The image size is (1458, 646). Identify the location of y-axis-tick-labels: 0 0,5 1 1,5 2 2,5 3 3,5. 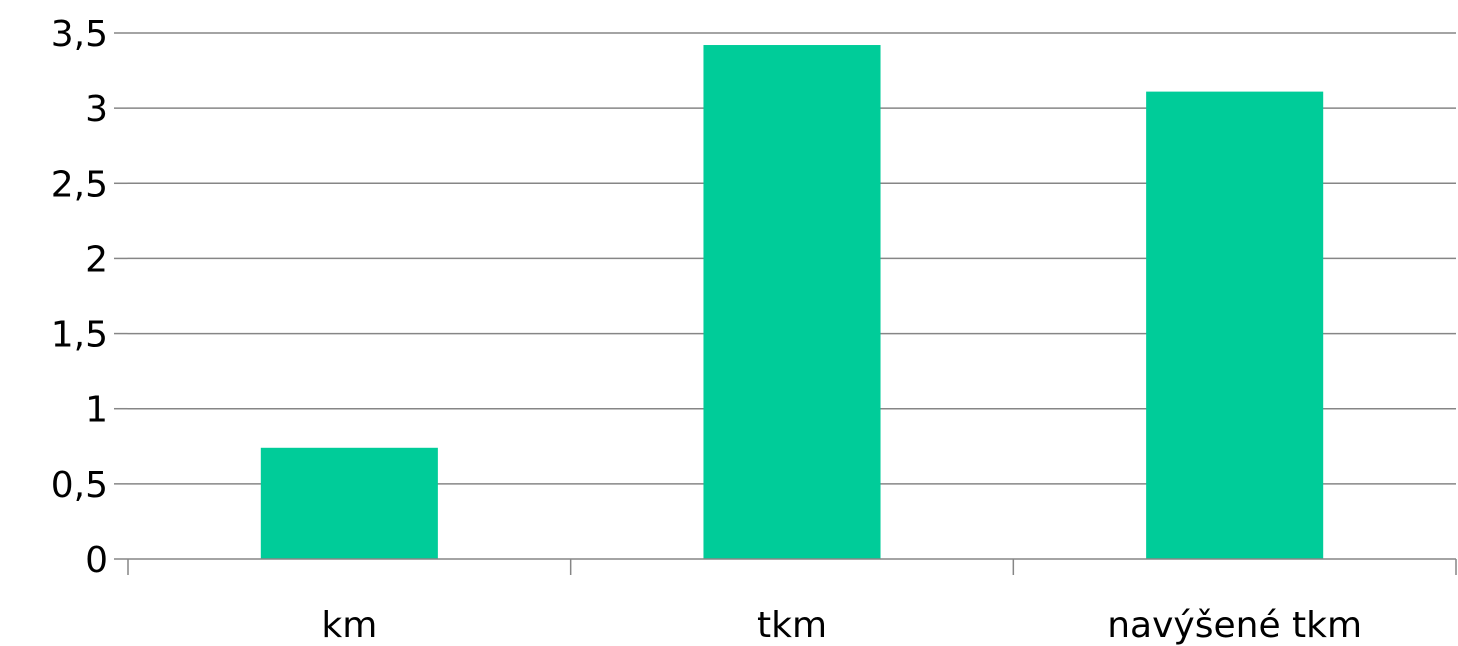
(79, 297).